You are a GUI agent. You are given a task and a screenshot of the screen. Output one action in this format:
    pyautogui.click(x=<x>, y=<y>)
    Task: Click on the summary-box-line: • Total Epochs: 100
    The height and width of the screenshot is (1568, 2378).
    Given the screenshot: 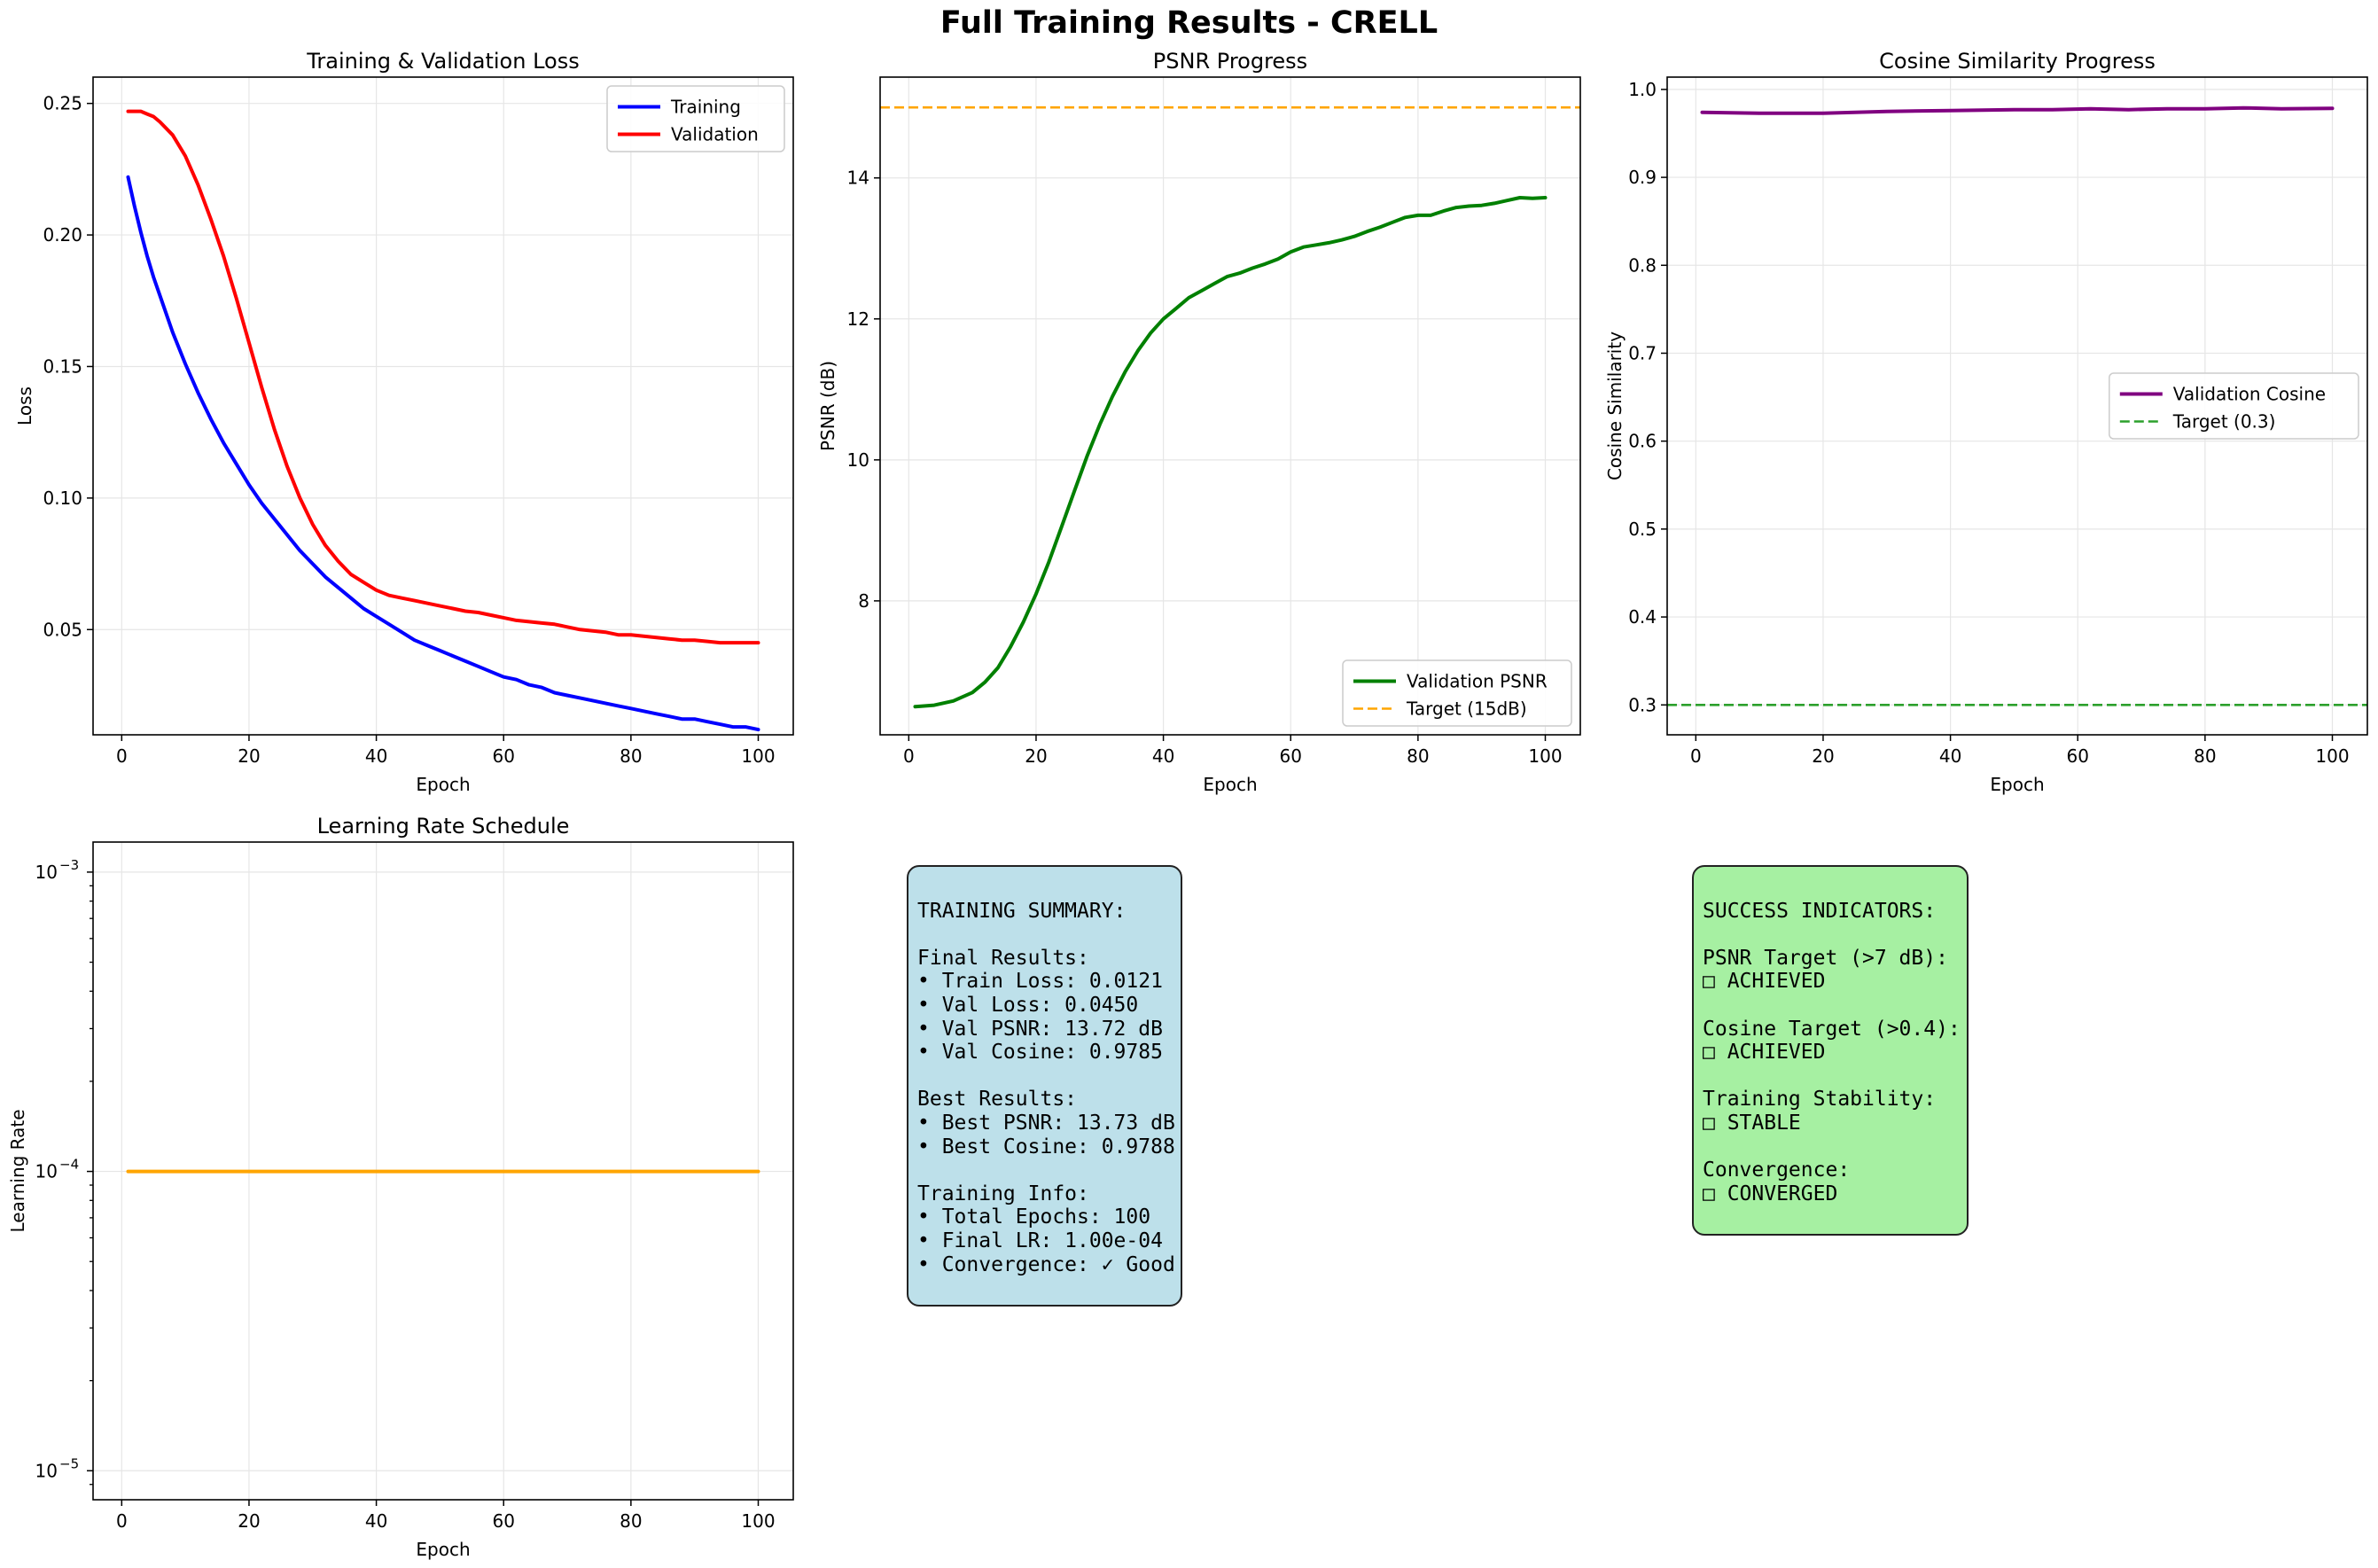 What is the action you would take?
    pyautogui.click(x=1034, y=1217)
    